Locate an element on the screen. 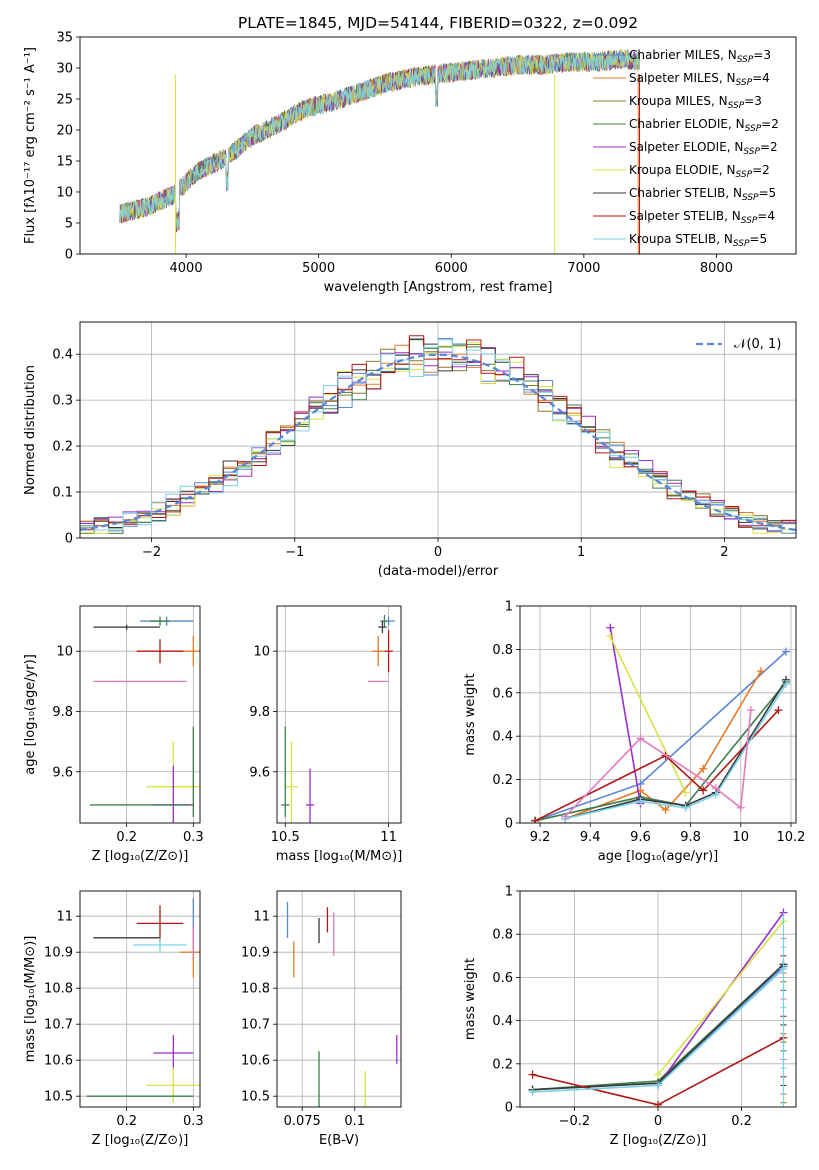 The image size is (819, 1170). x-tick-label: 4000 is located at coordinates (186, 268).